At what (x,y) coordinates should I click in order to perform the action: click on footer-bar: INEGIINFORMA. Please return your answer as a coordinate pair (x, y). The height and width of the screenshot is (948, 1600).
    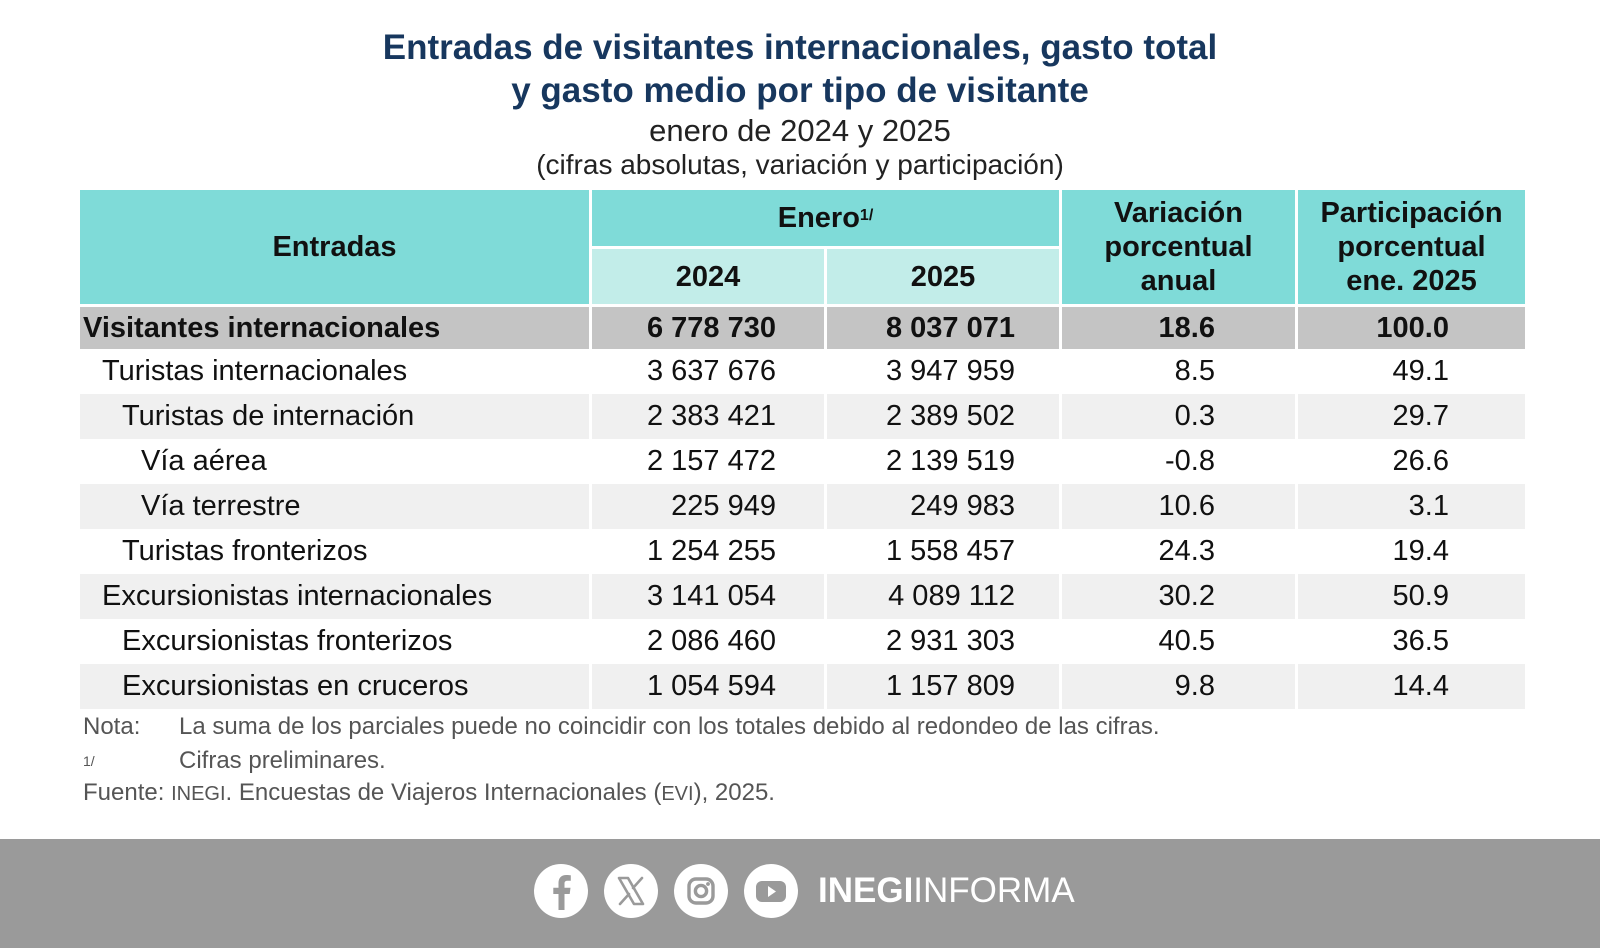
    Looking at the image, I should click on (800, 893).